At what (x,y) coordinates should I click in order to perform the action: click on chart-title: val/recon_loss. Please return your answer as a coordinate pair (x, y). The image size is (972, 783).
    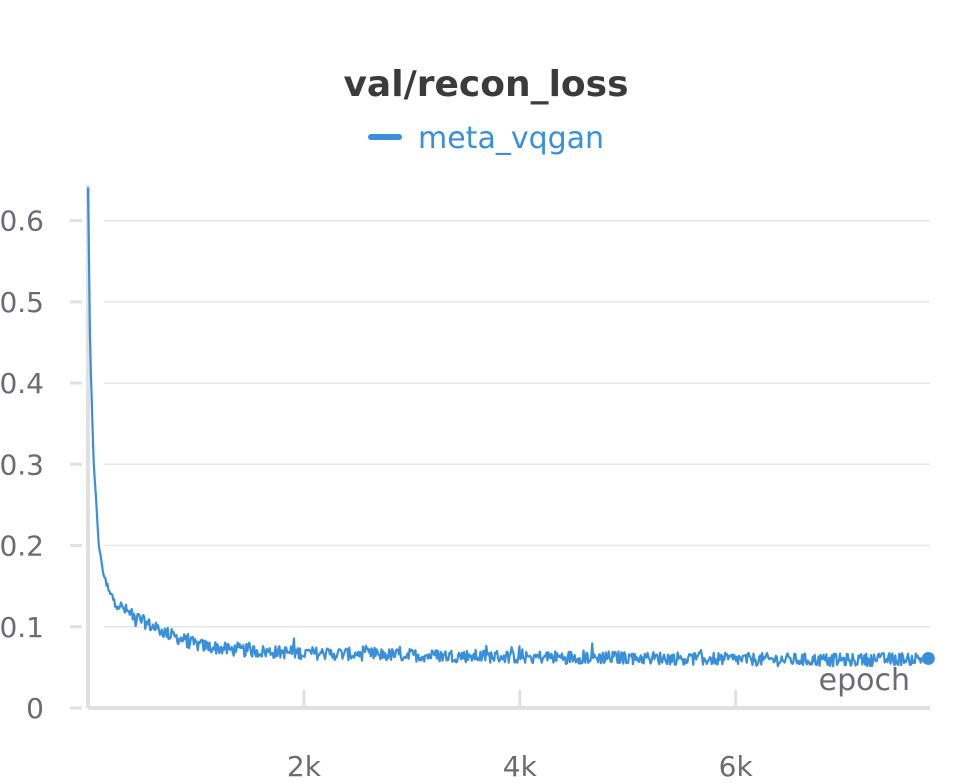
    Looking at the image, I should click on (485, 84).